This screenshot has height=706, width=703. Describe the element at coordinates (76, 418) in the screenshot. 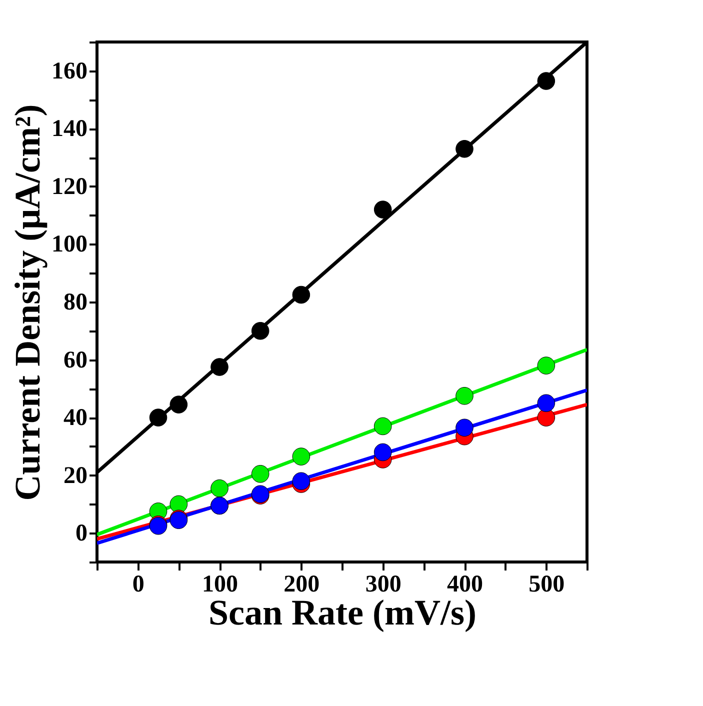

I see `y-tick-label: 40` at that location.